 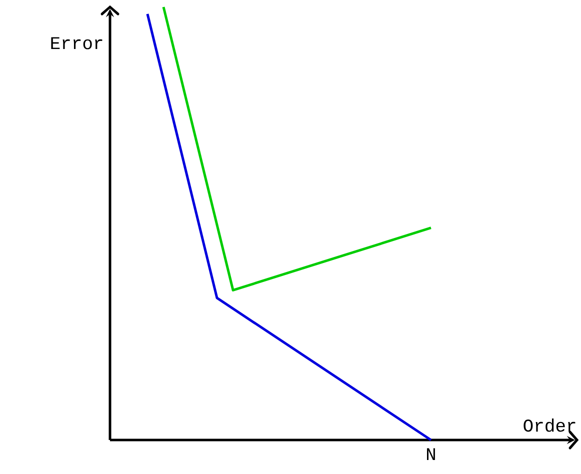 I want to click on text: Order, so click(x=550, y=425).